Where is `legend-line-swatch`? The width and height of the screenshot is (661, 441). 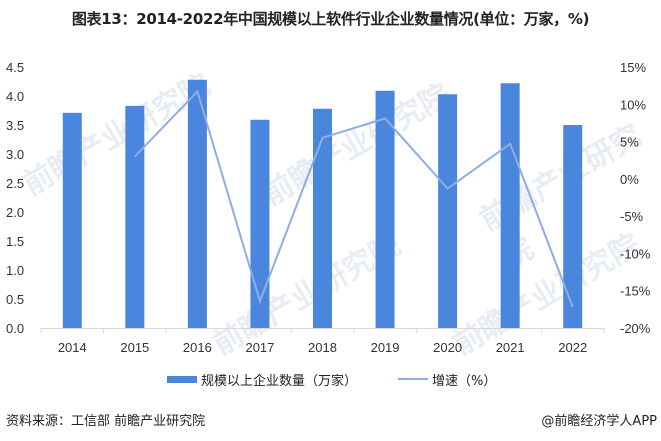
legend-line-swatch is located at coordinates (413, 379).